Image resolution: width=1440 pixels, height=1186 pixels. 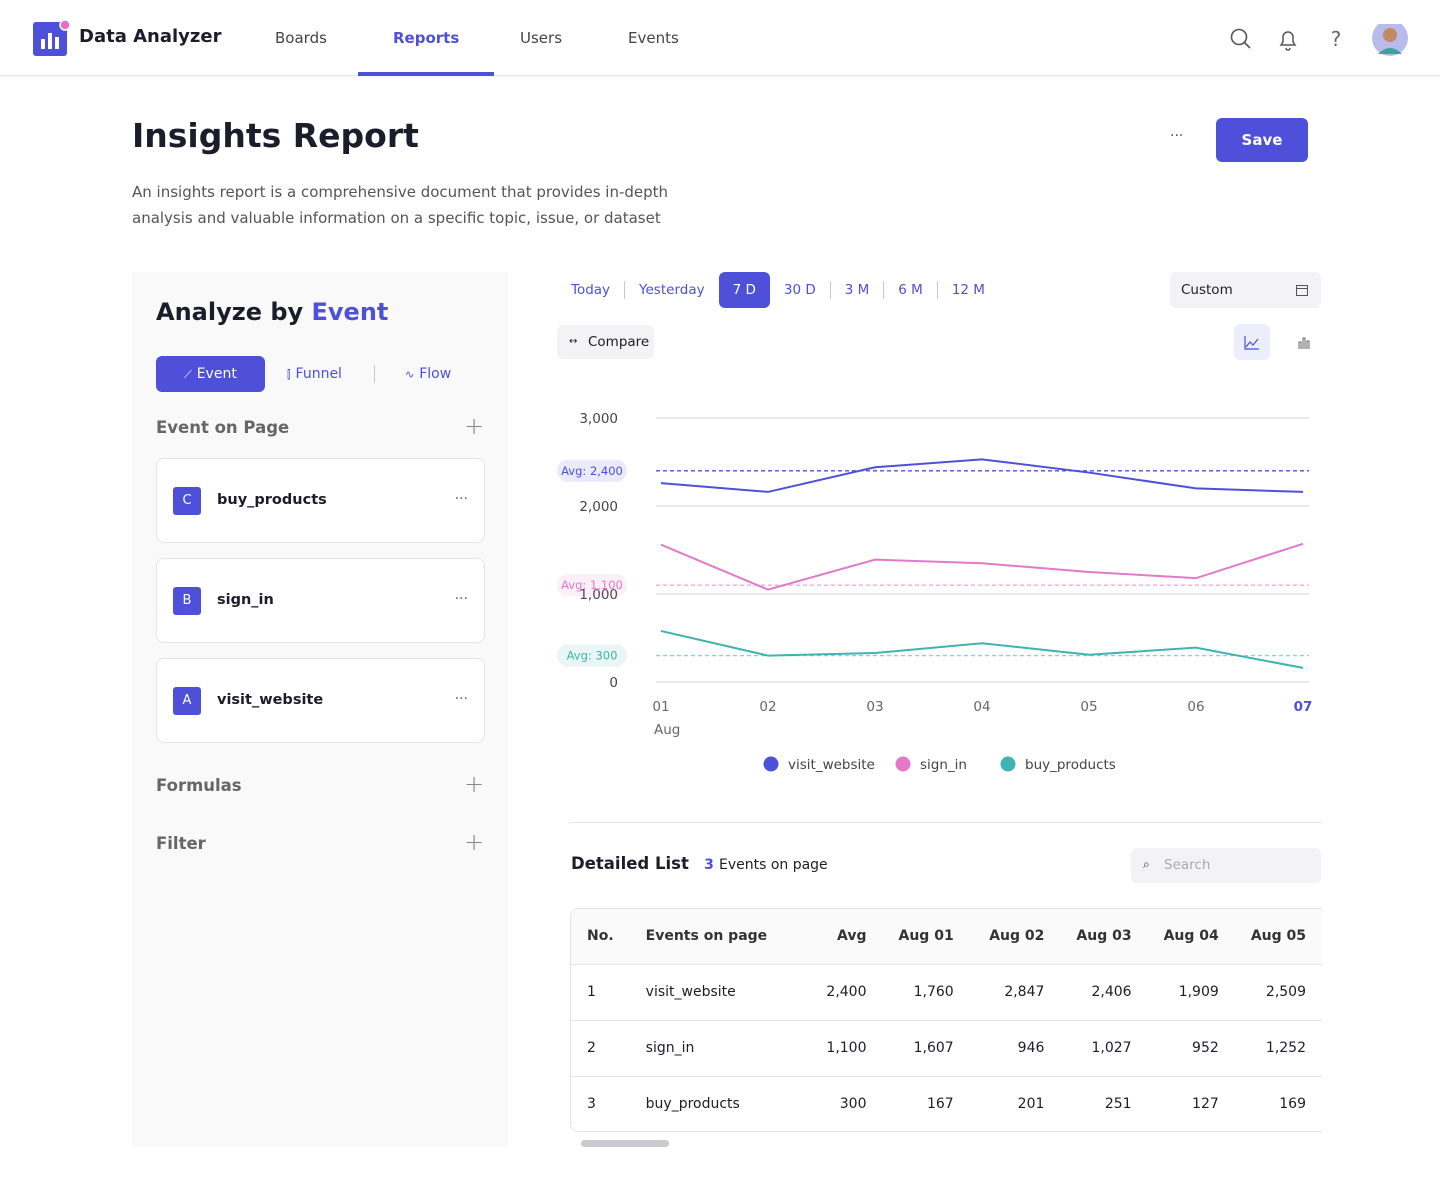 I want to click on table-cell: 1,760, so click(x=926, y=992).